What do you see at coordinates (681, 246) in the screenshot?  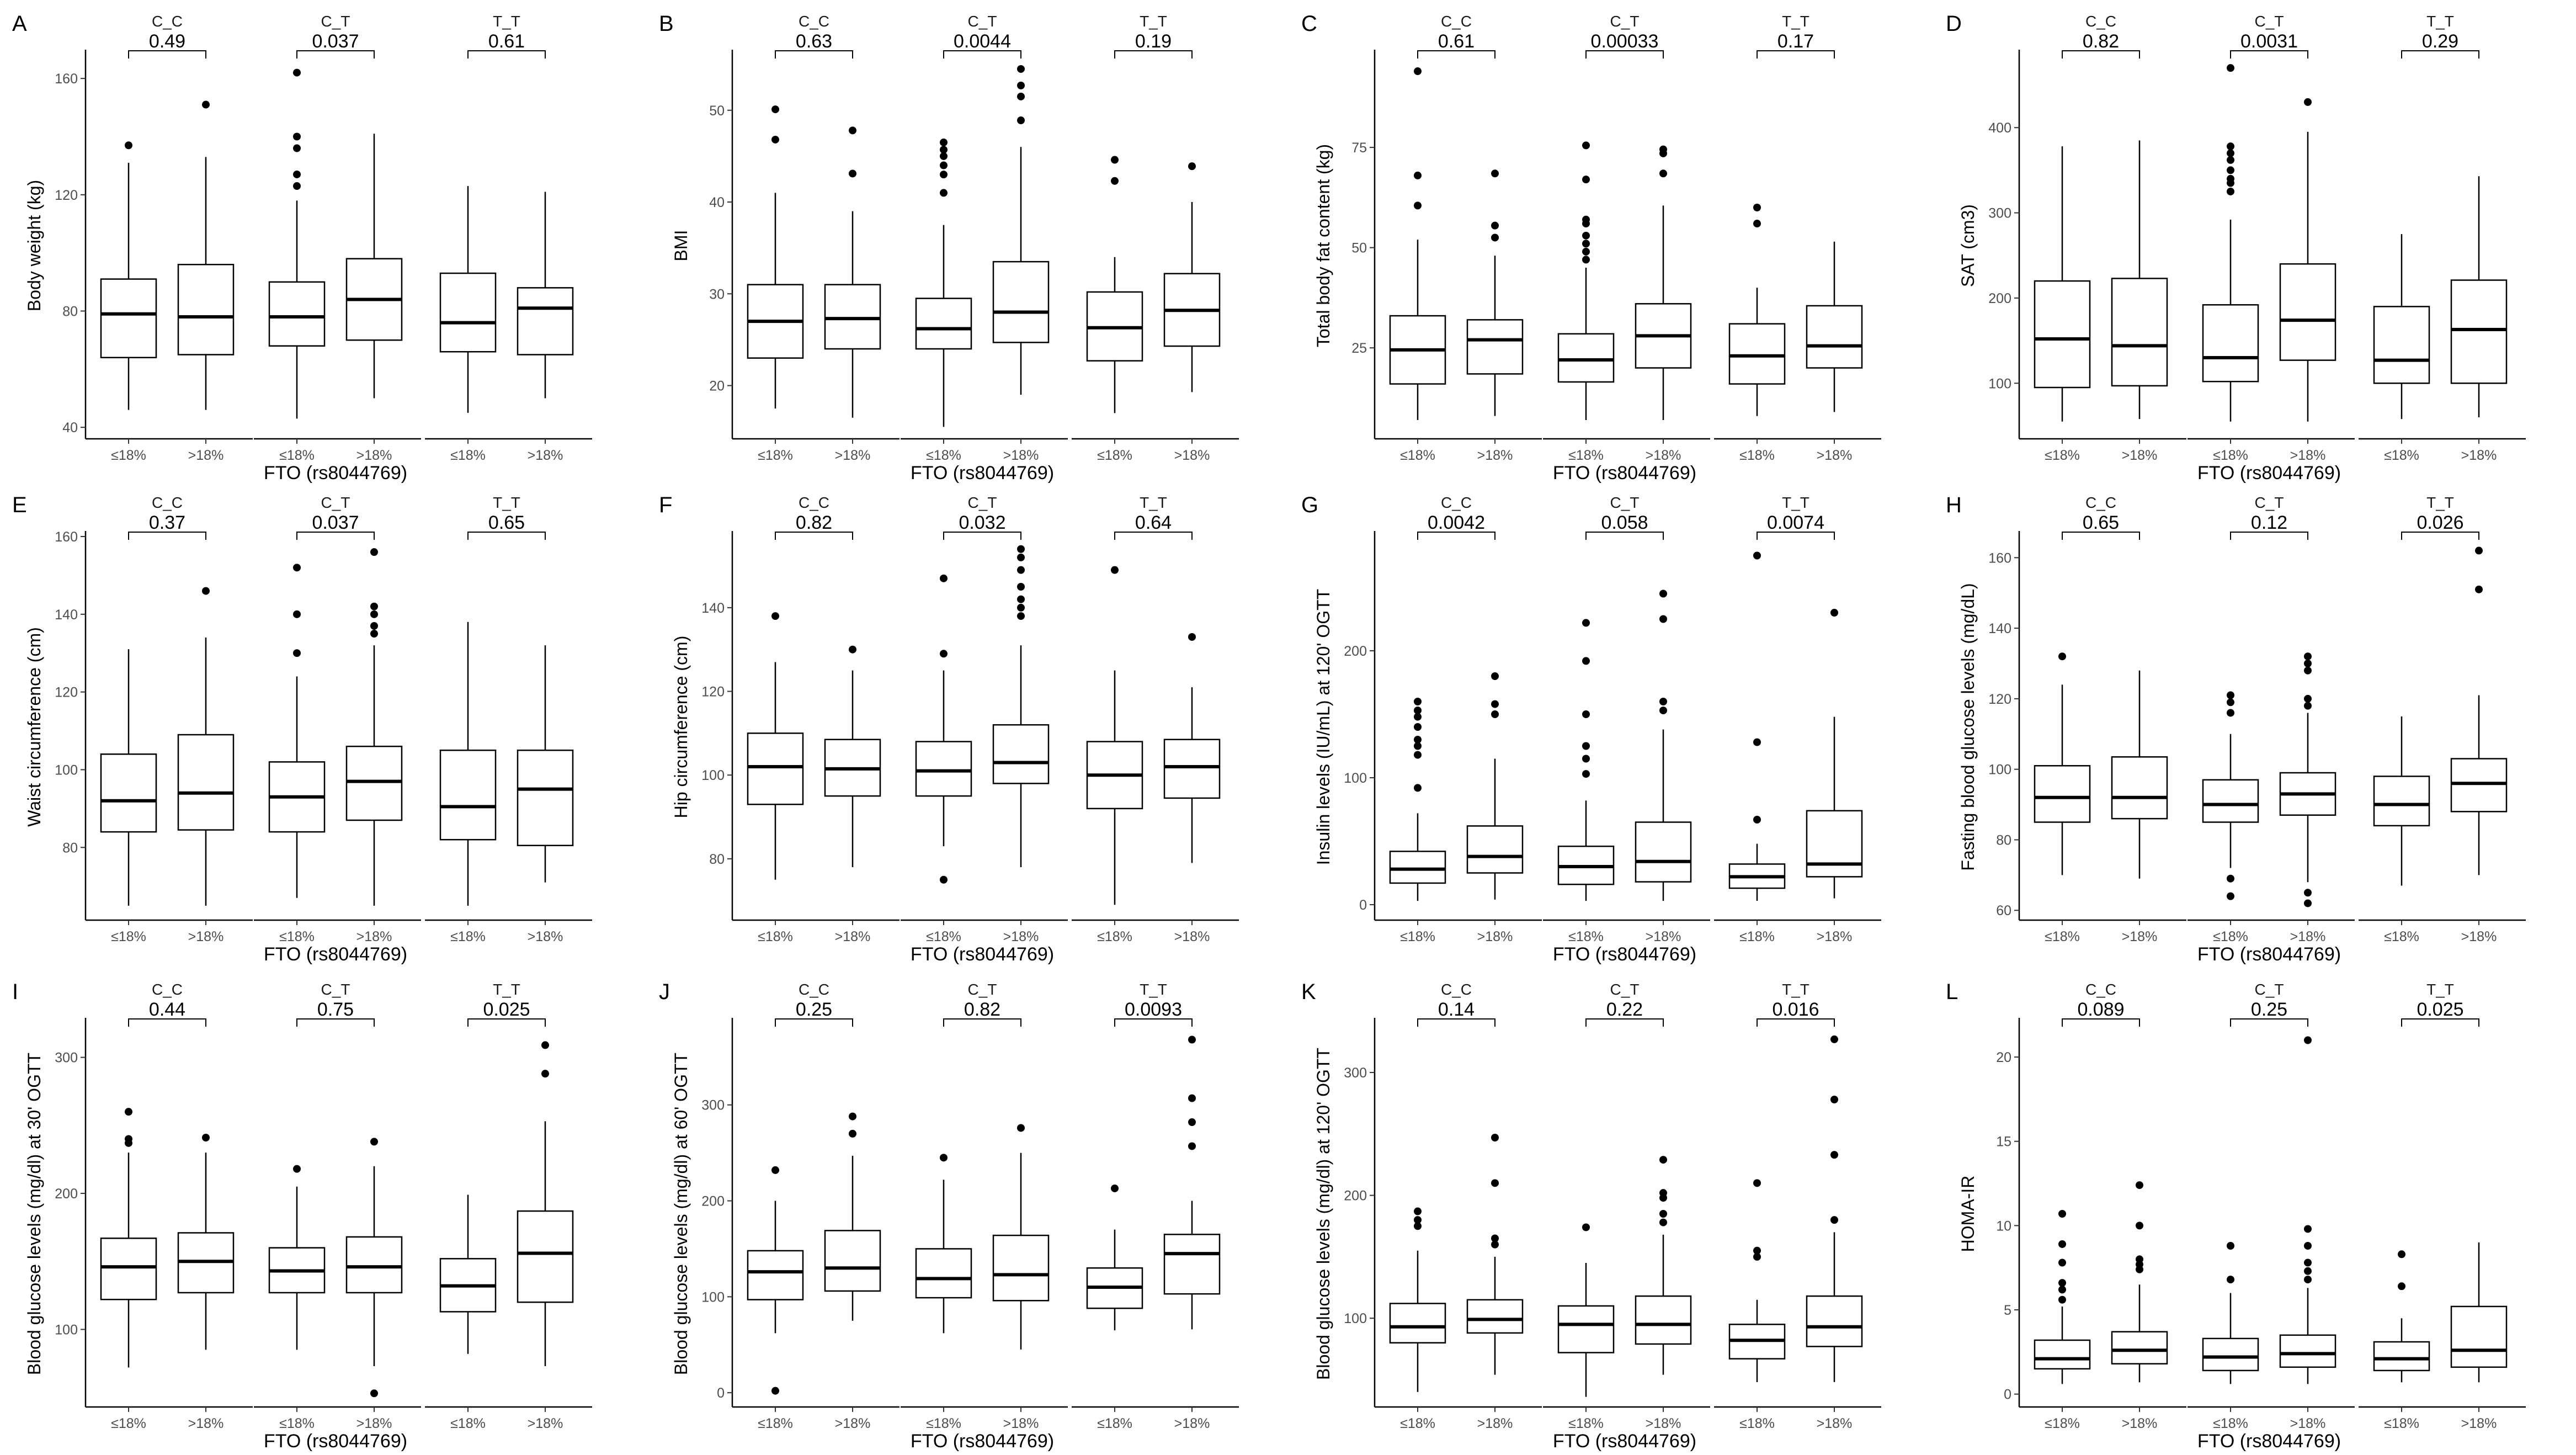 I see `y-axis-label: BMI` at bounding box center [681, 246].